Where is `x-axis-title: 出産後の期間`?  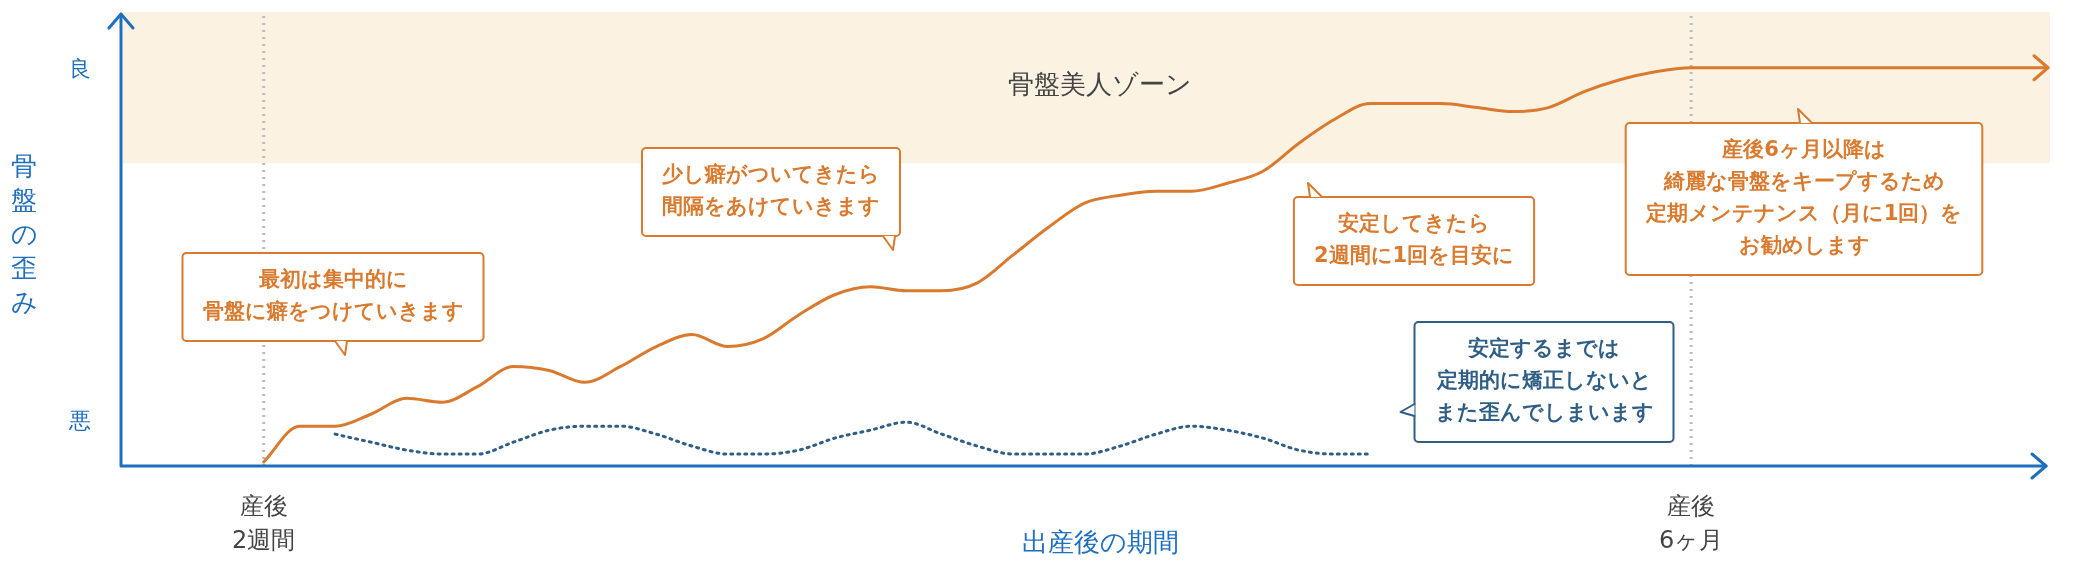
x-axis-title: 出産後の期間 is located at coordinates (1100, 541).